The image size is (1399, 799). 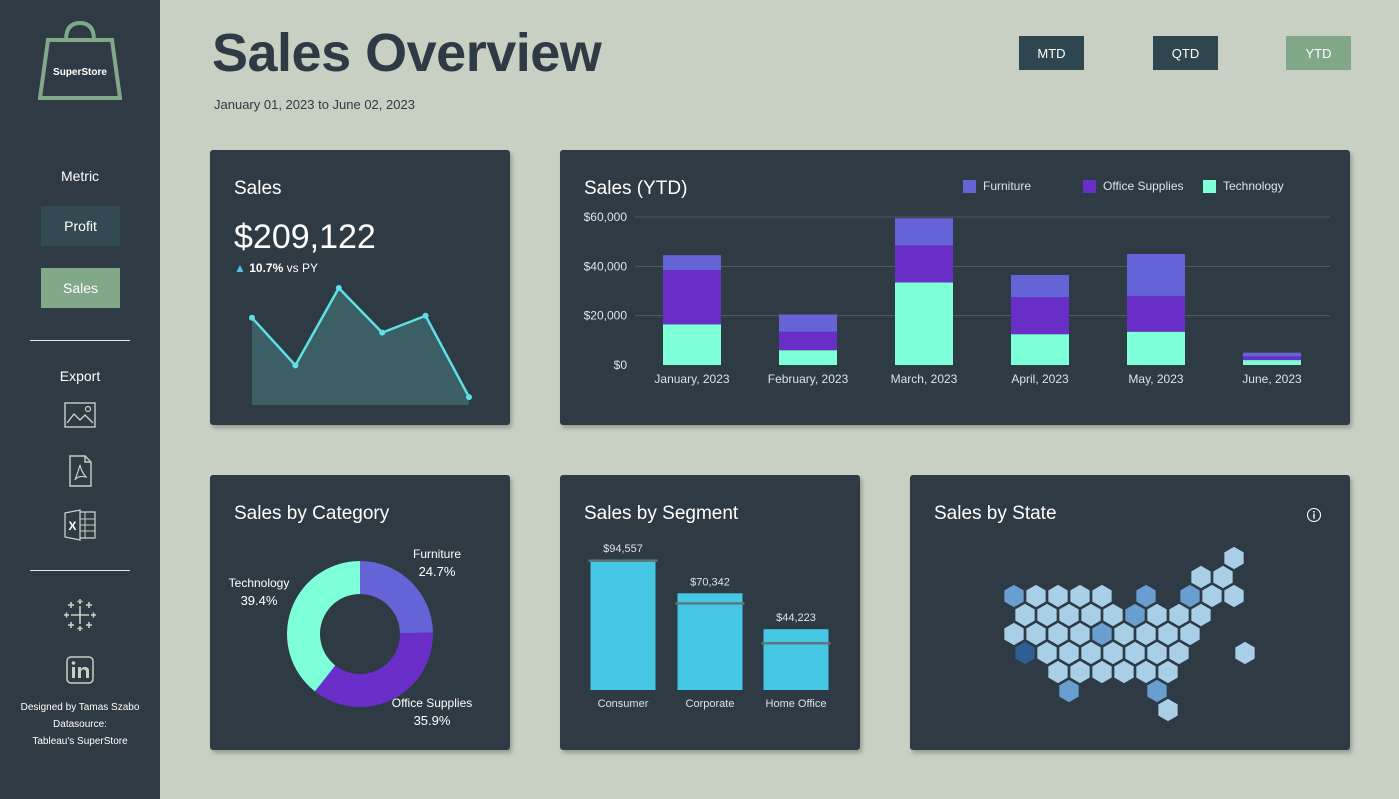 I want to click on x-tick-label: February, 2023, so click(x=808, y=379).